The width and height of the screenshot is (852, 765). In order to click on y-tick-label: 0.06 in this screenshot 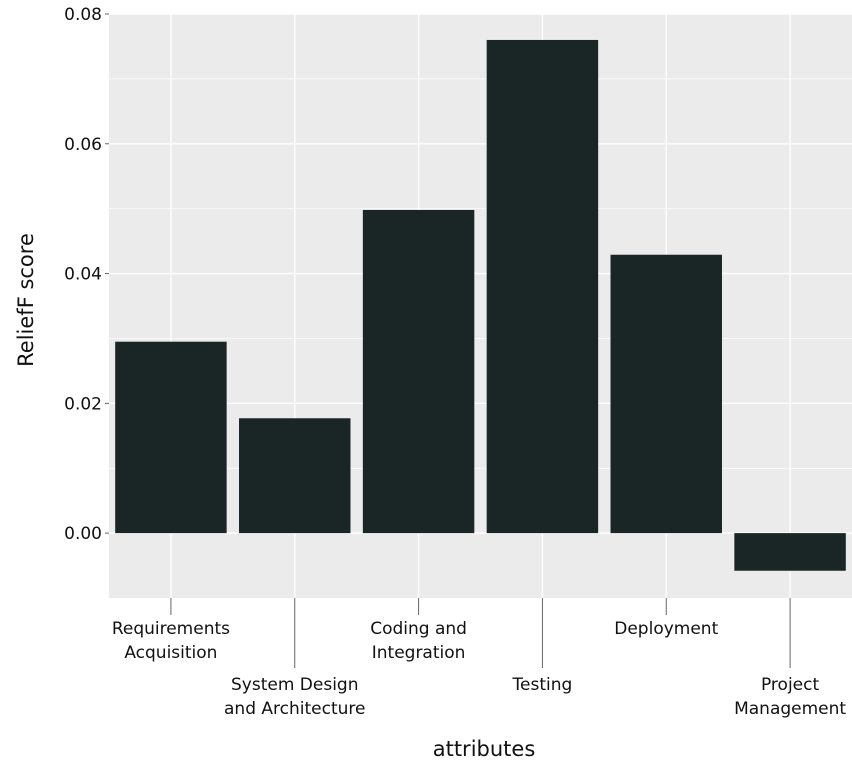, I will do `click(83, 145)`.